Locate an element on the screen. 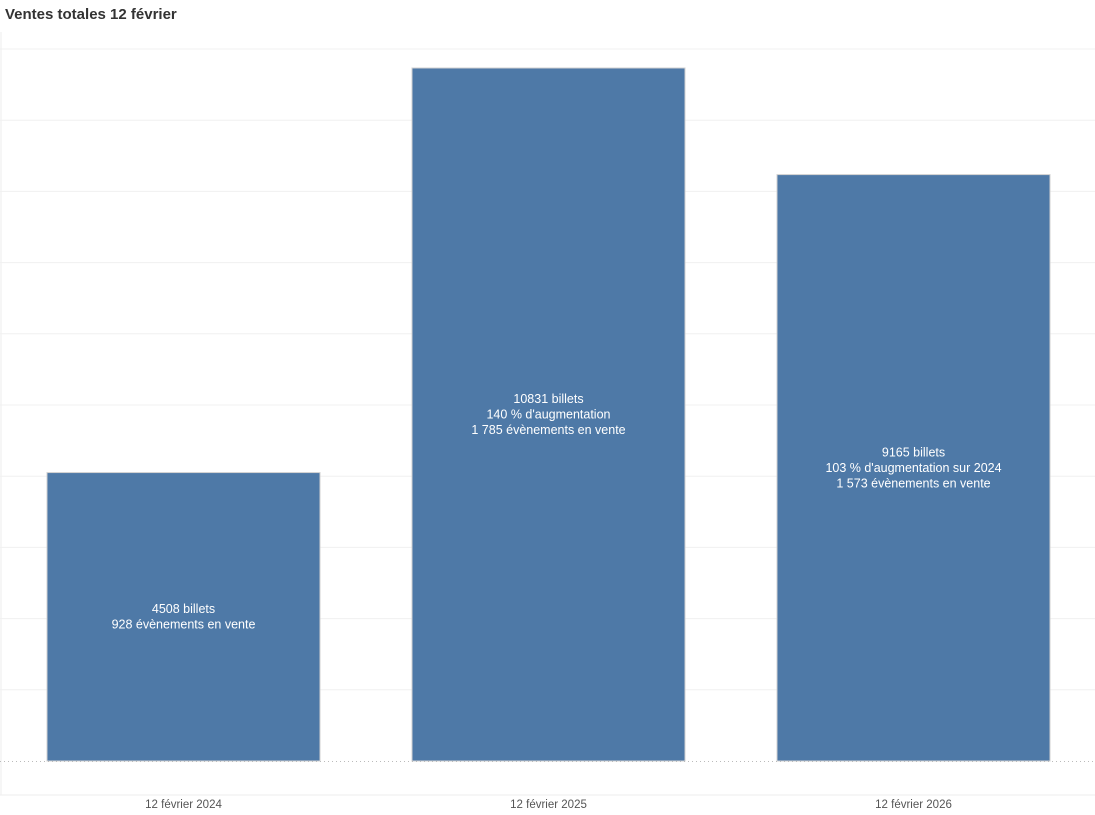 This screenshot has height=815, width=1095. x-tick-label: 12 février 2025 is located at coordinates (548, 805).